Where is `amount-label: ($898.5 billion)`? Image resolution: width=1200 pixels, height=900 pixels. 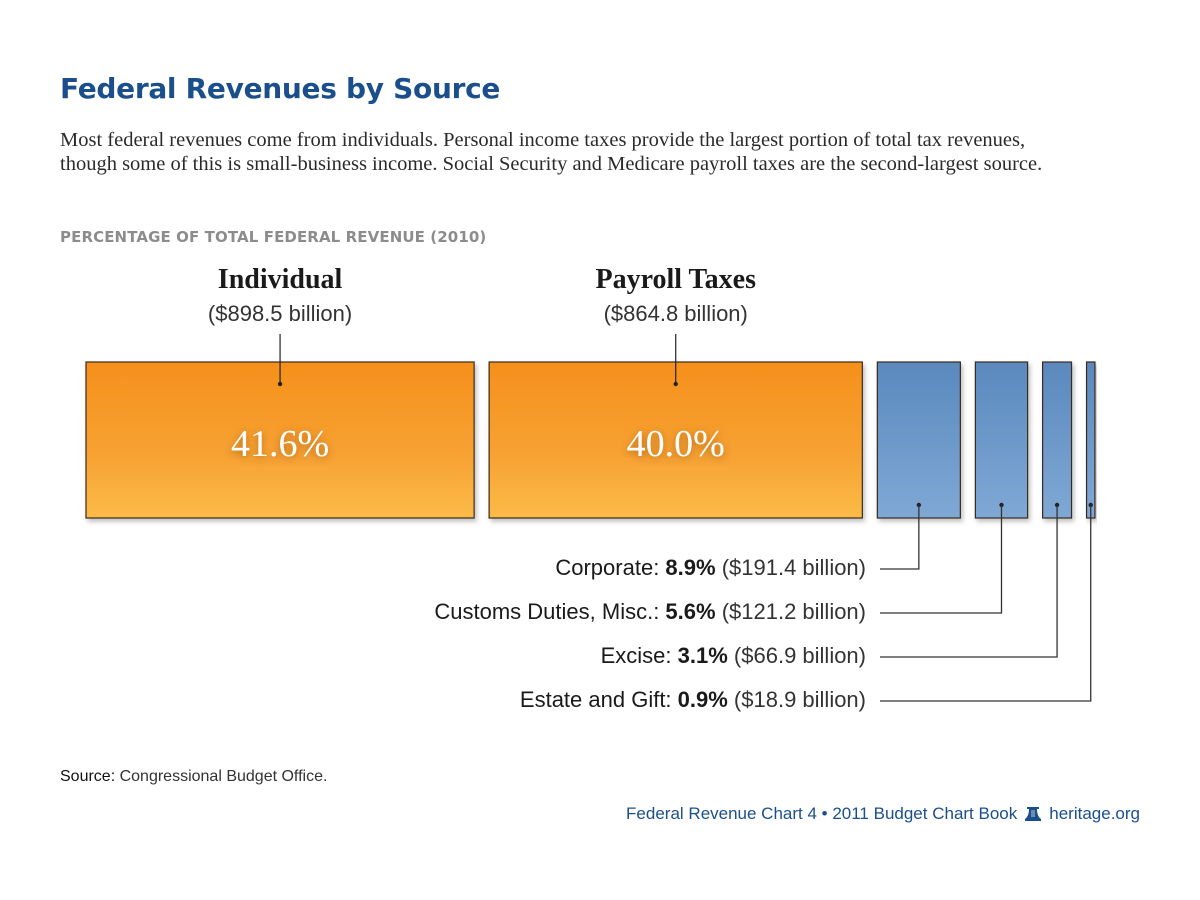
amount-label: ($898.5 billion) is located at coordinates (280, 313).